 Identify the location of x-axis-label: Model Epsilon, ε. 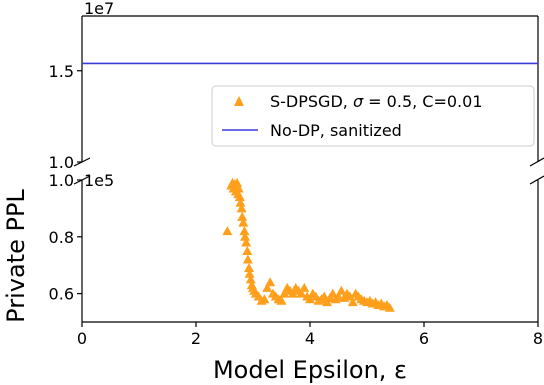
(310, 370).